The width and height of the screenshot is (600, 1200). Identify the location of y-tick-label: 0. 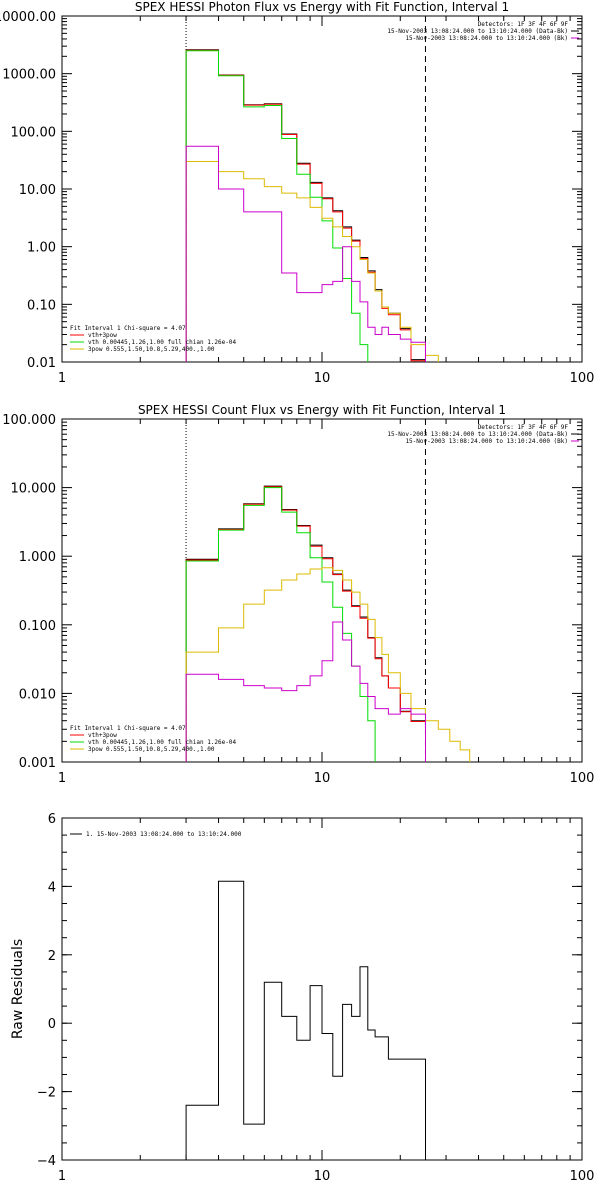
(52, 1024).